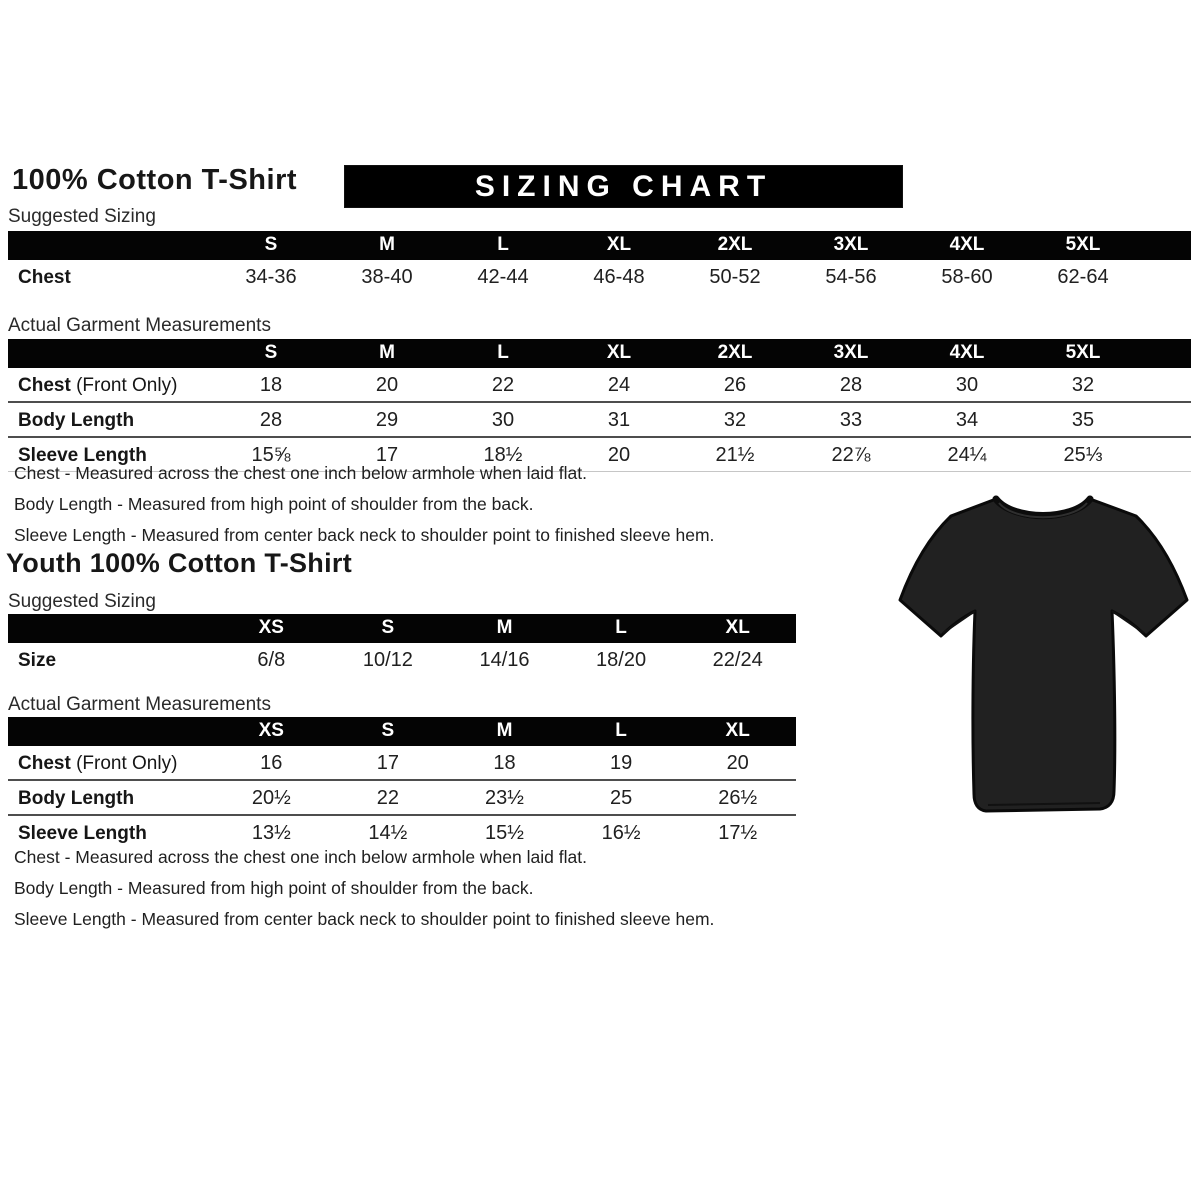  I want to click on youth-sleeve-length-row: Sleeve Length 13½ 14½ 15½ 16½ 17½, so click(402, 832).